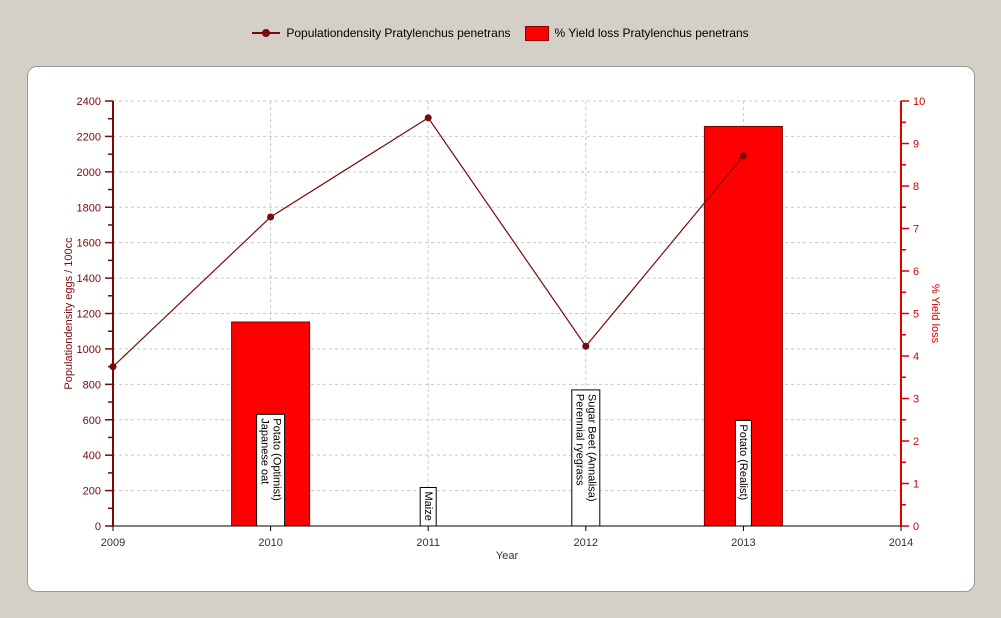  What do you see at coordinates (919, 102) in the screenshot?
I see `y-tick-label-right: 10` at bounding box center [919, 102].